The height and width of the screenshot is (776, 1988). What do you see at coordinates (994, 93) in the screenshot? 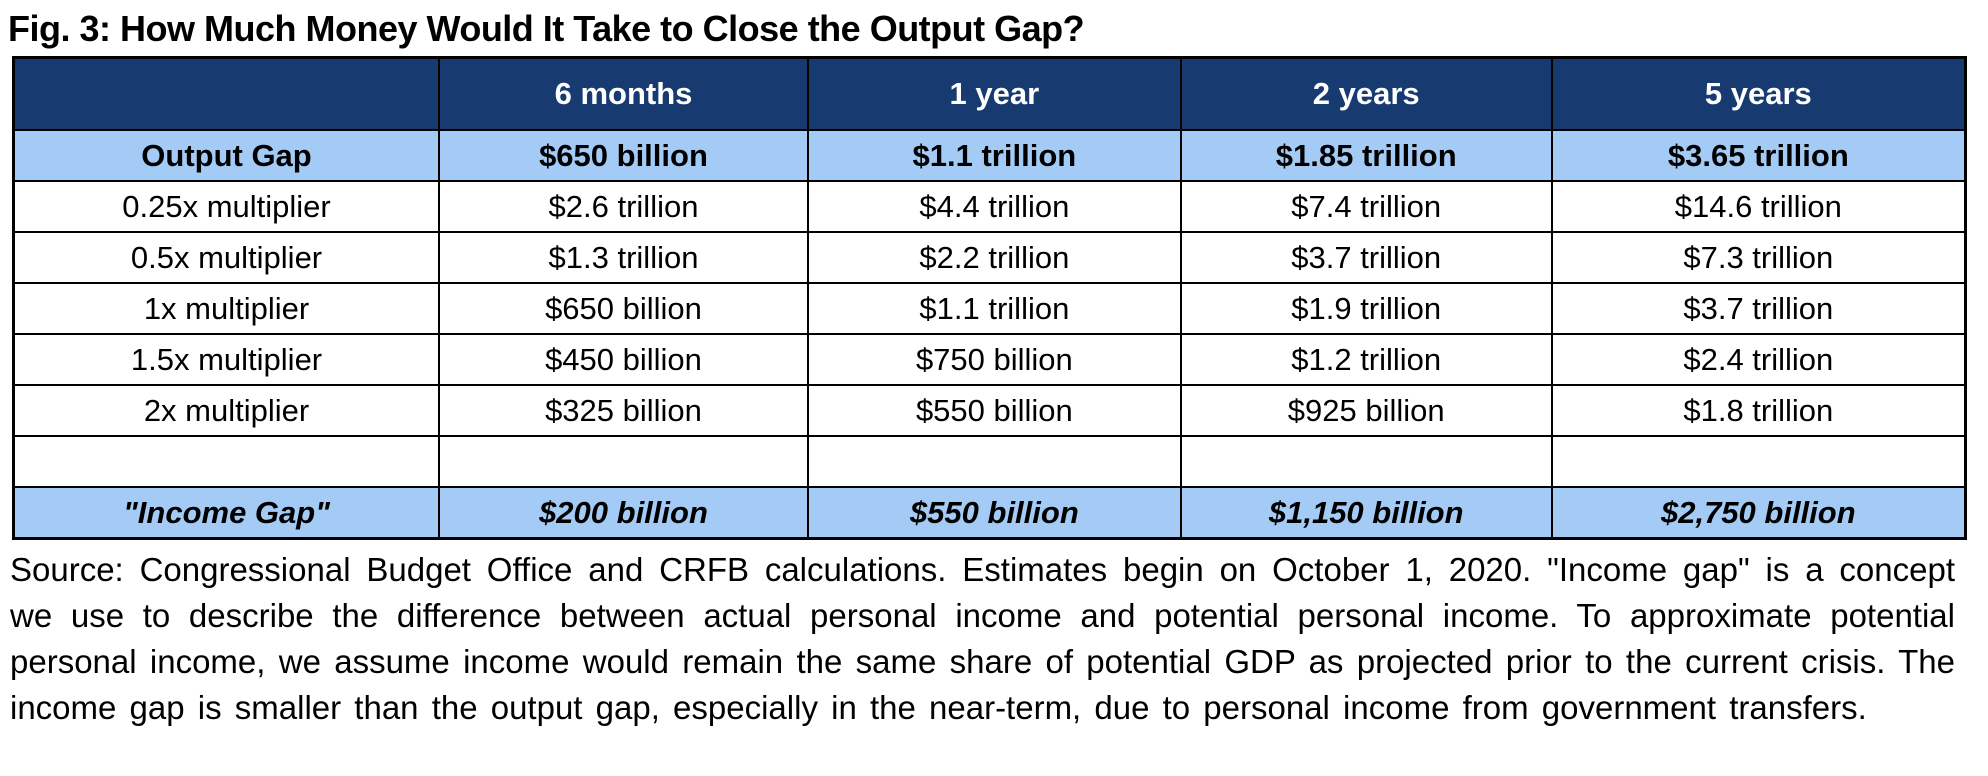
I see `header-cell-1-year: 1 year` at bounding box center [994, 93].